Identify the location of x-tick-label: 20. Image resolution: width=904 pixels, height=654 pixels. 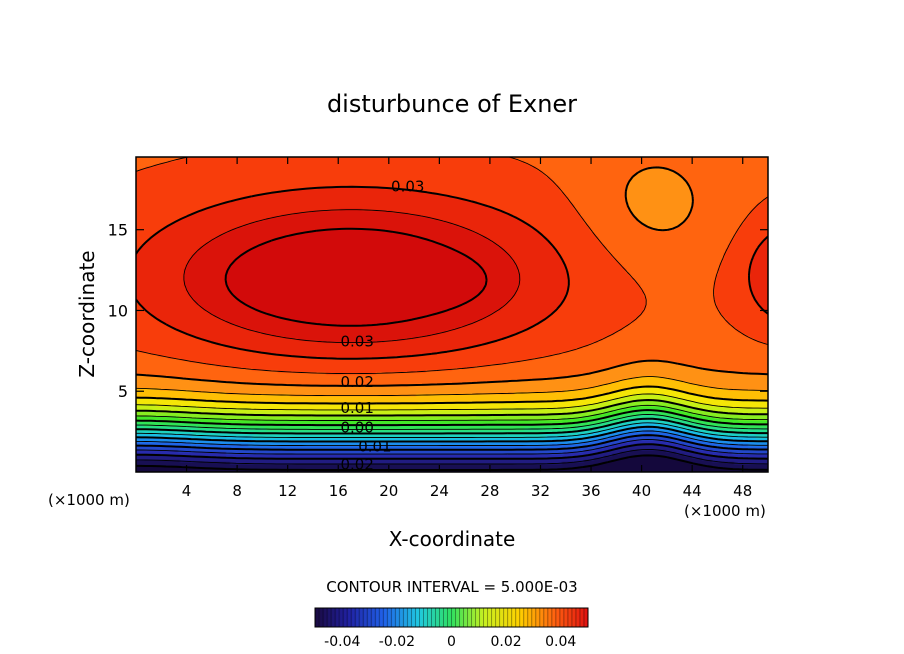
(388, 491).